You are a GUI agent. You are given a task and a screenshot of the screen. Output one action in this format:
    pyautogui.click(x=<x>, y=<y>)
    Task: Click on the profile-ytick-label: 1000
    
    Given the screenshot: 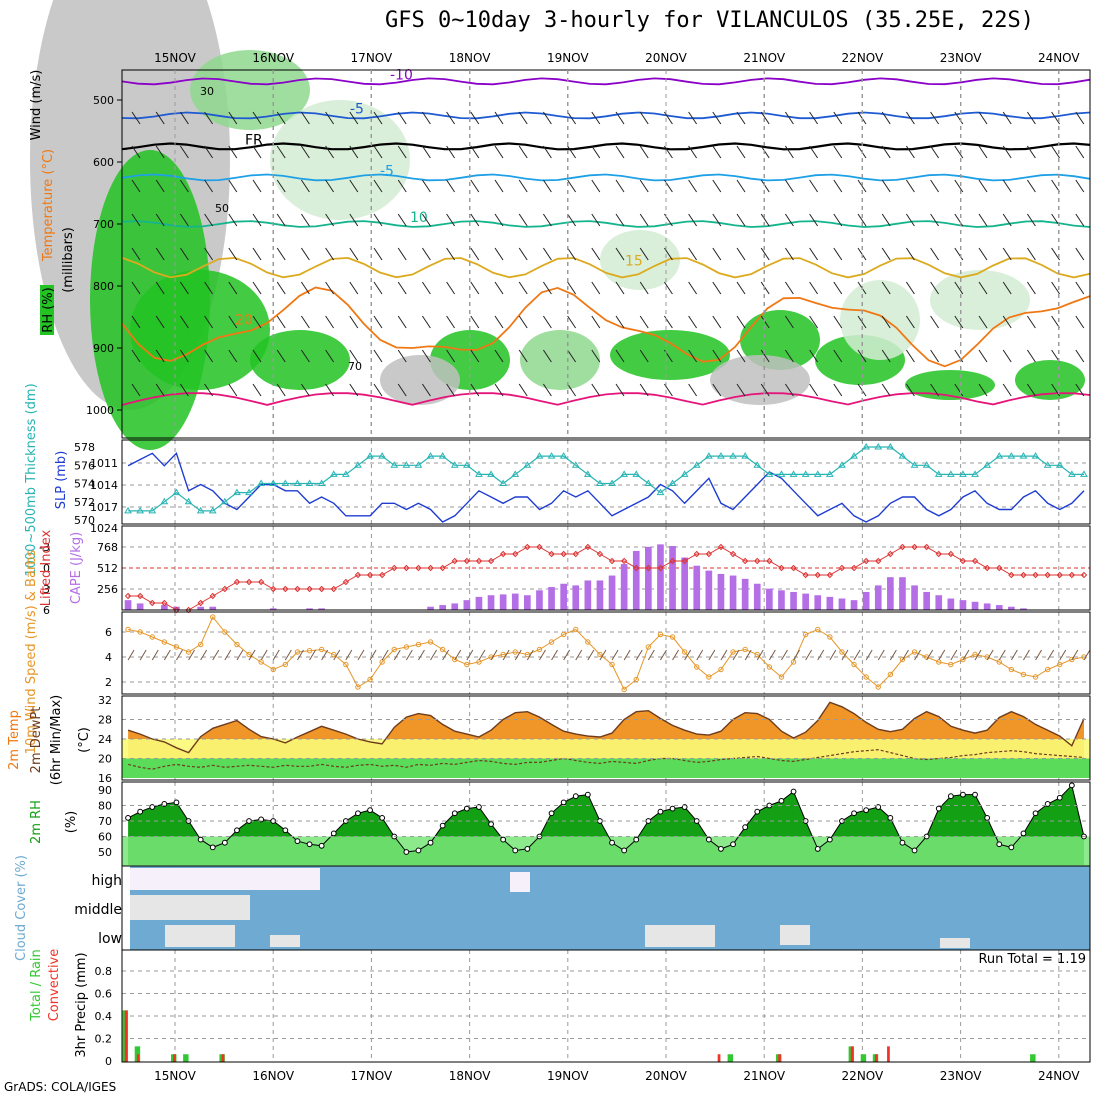 What is the action you would take?
    pyautogui.click(x=100, y=410)
    